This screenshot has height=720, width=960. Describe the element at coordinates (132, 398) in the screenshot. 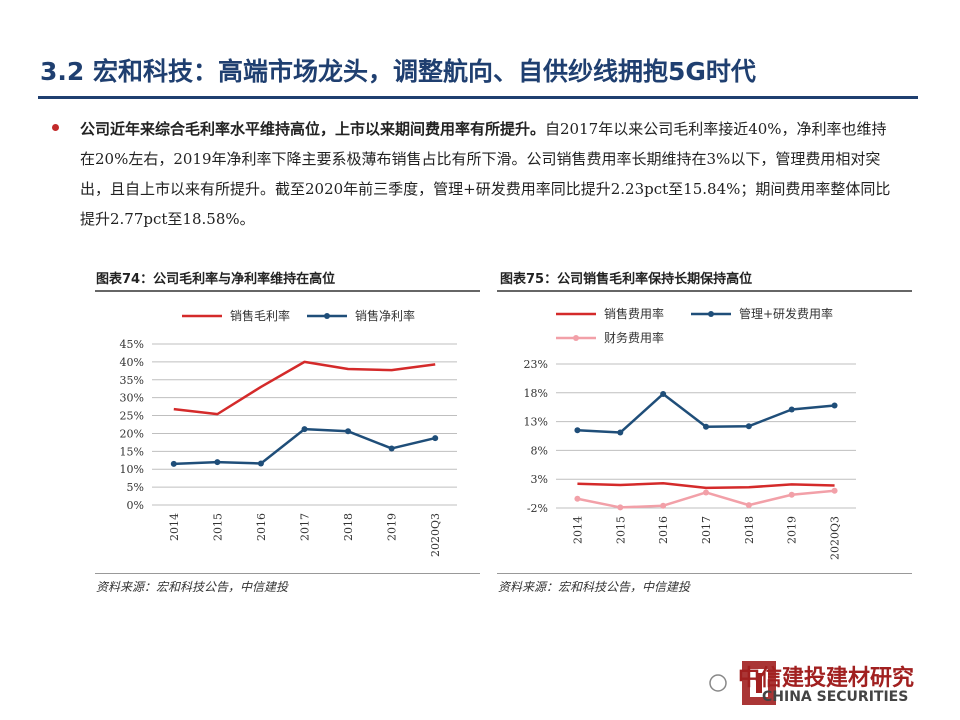

I see `y-tick-label: 30%` at that location.